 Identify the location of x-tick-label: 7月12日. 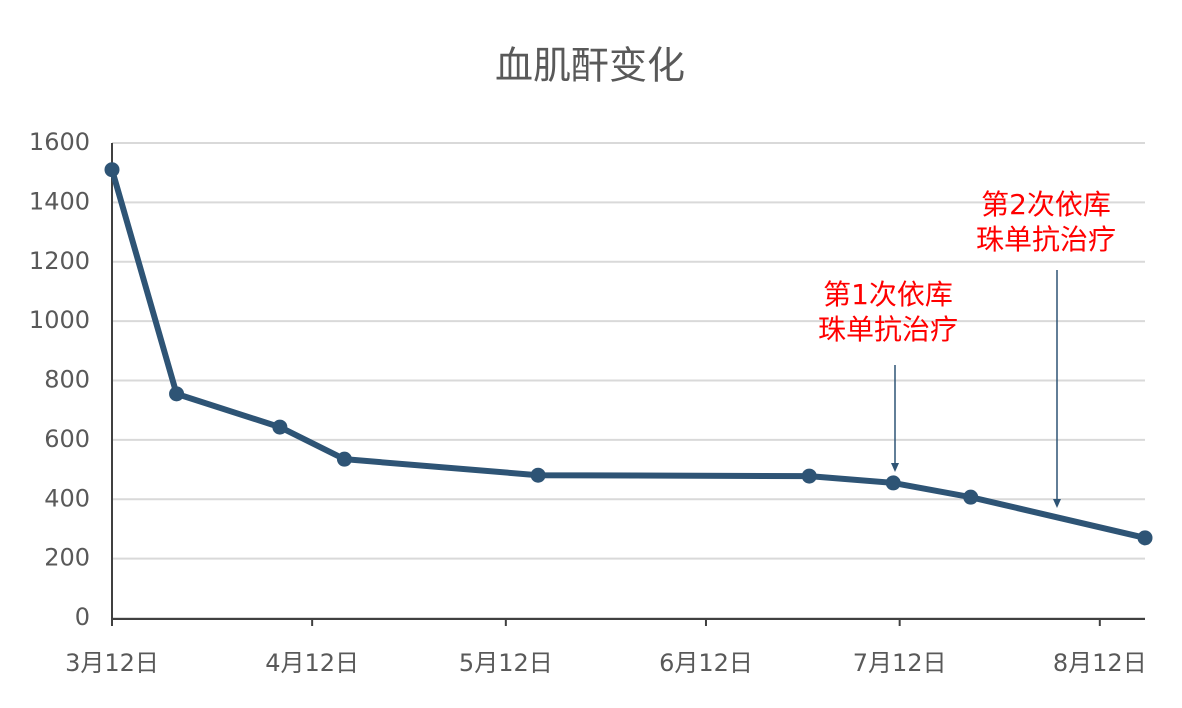
(900, 663).